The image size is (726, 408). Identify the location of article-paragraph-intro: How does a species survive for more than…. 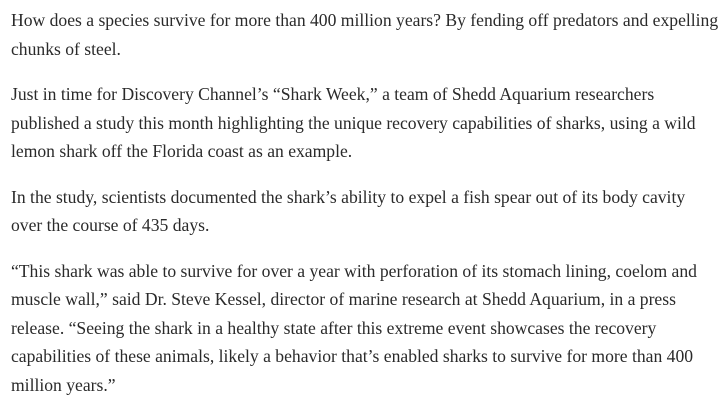
(365, 34).